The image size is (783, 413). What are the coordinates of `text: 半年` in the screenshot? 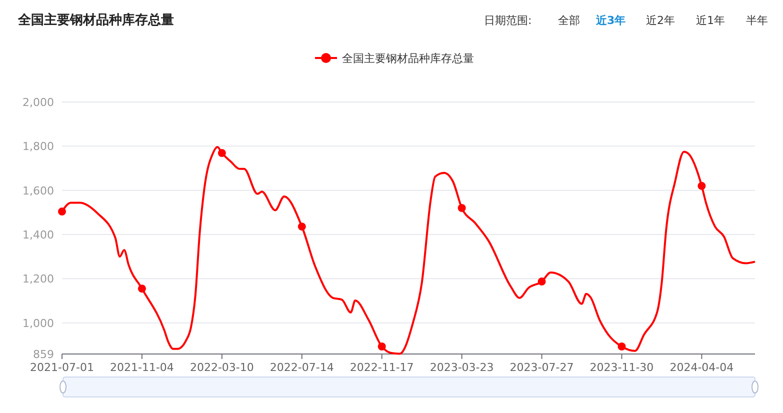 It's located at (757, 20).